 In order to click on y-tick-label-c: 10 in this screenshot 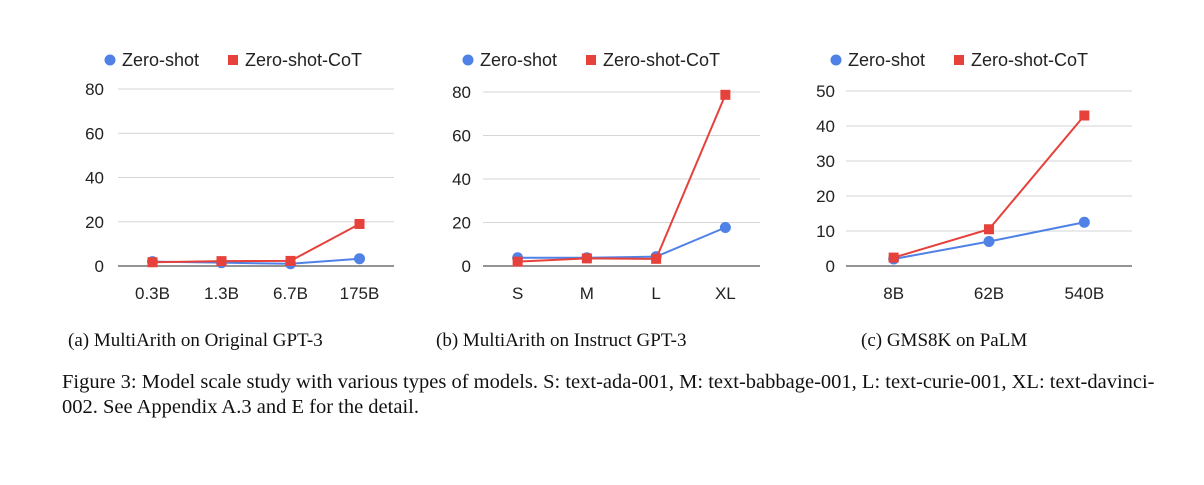, I will do `click(825, 231)`.